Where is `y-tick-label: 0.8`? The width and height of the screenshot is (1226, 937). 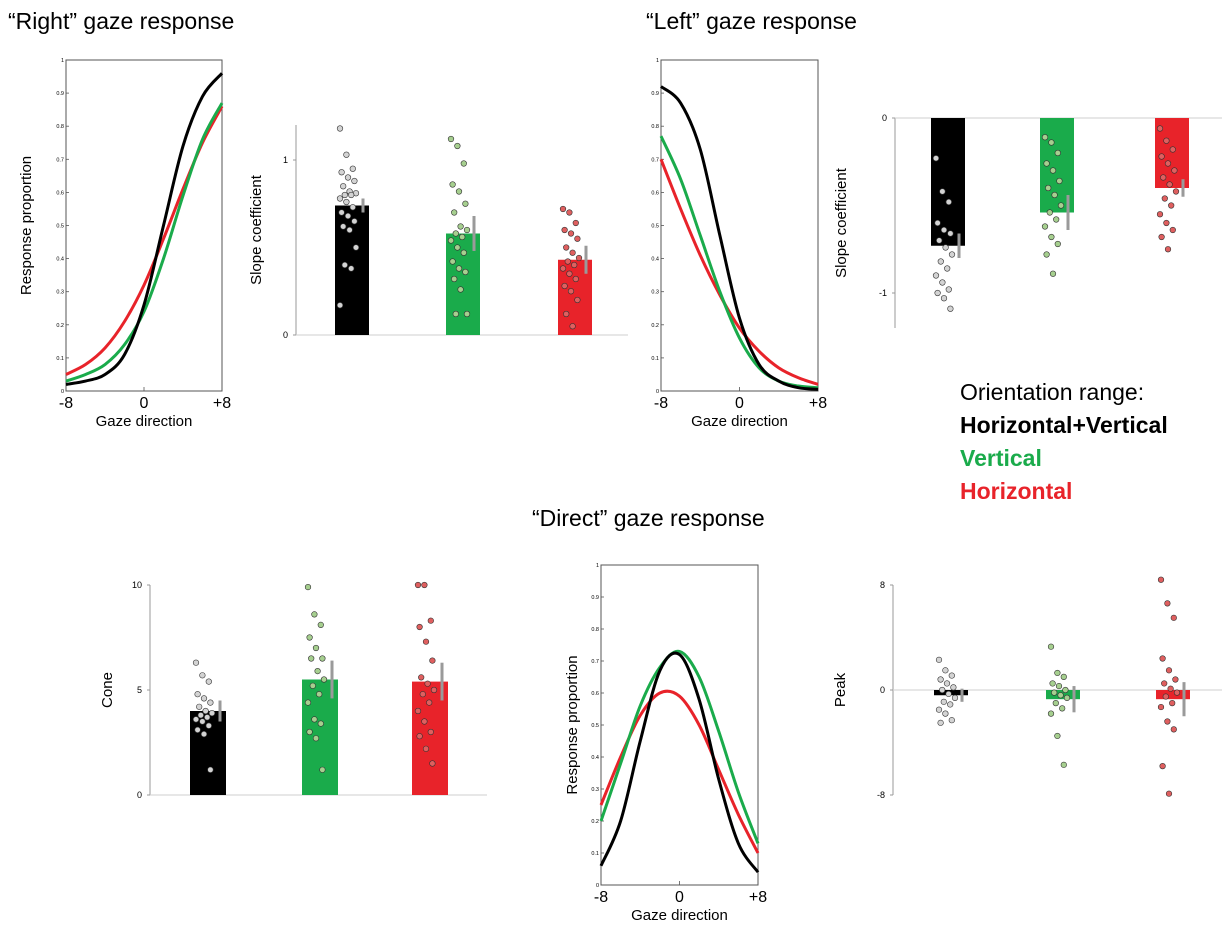 y-tick-label: 0.8 is located at coordinates (595, 630).